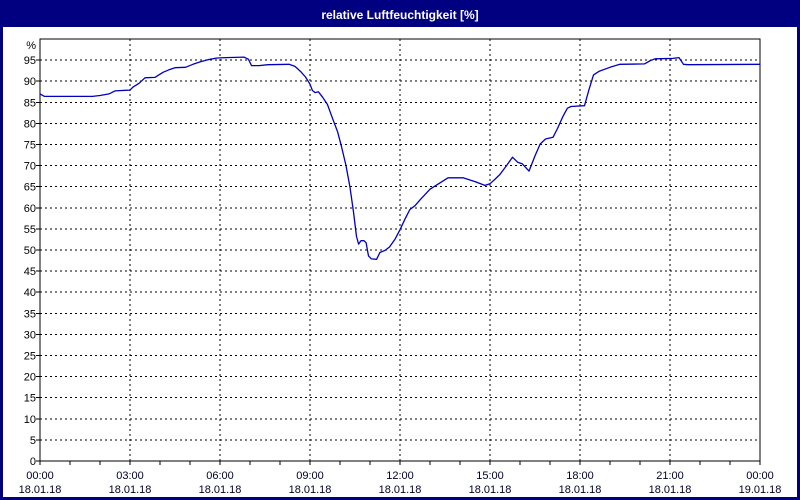  Describe the element at coordinates (30, 378) in the screenshot. I see `y-tick-label: 20` at that location.